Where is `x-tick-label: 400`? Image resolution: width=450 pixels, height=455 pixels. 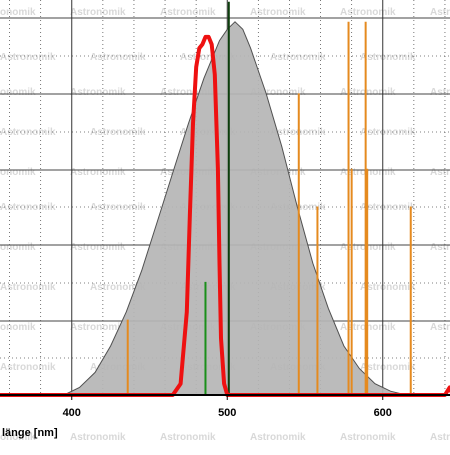 x-tick-label: 400 is located at coordinates (72, 413).